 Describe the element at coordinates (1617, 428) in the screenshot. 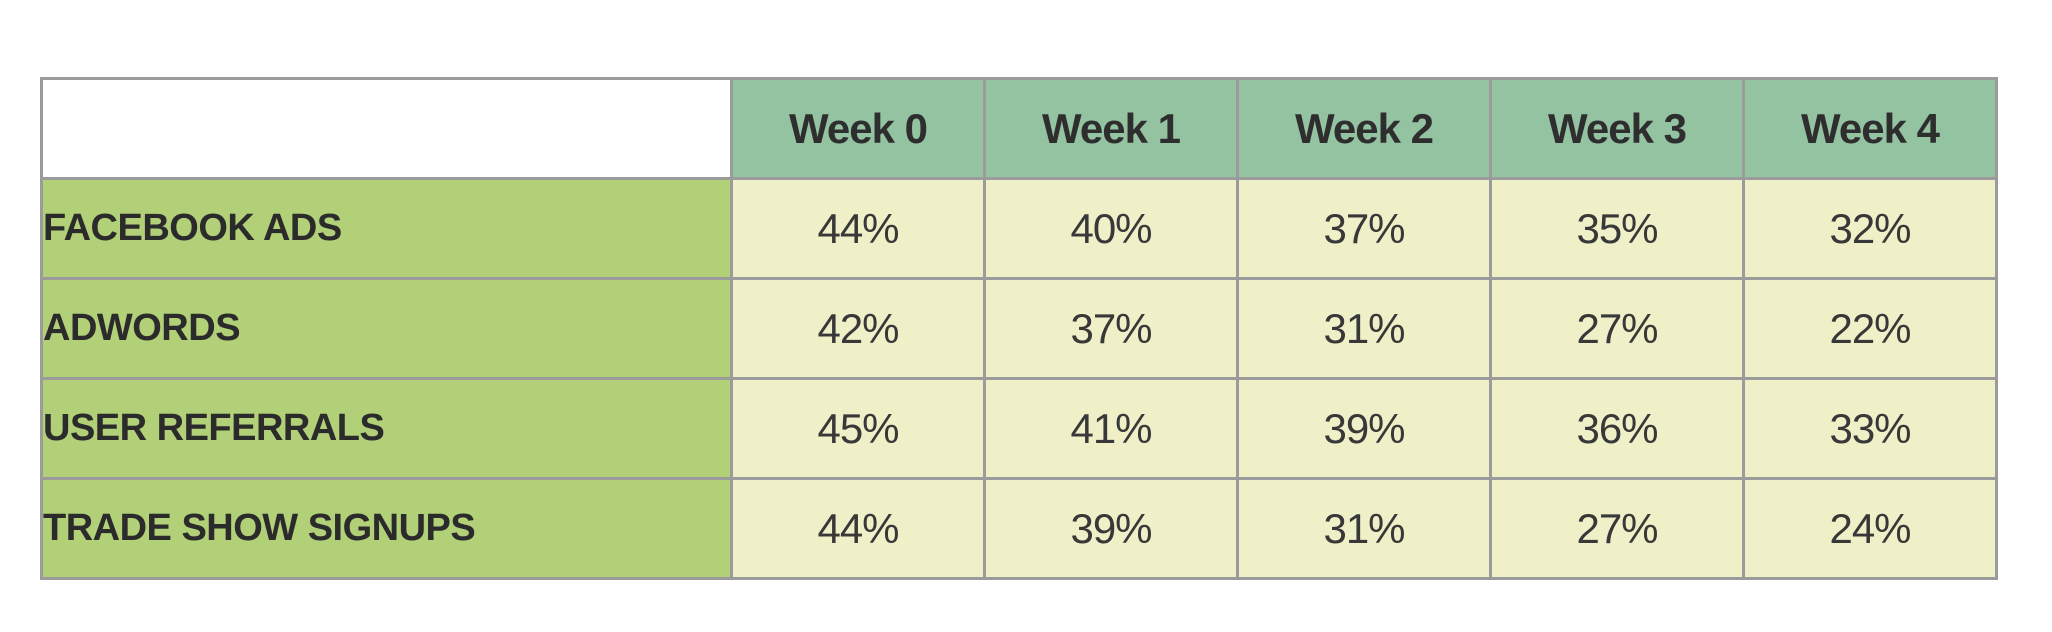

I see `table-cell: 36%` at that location.